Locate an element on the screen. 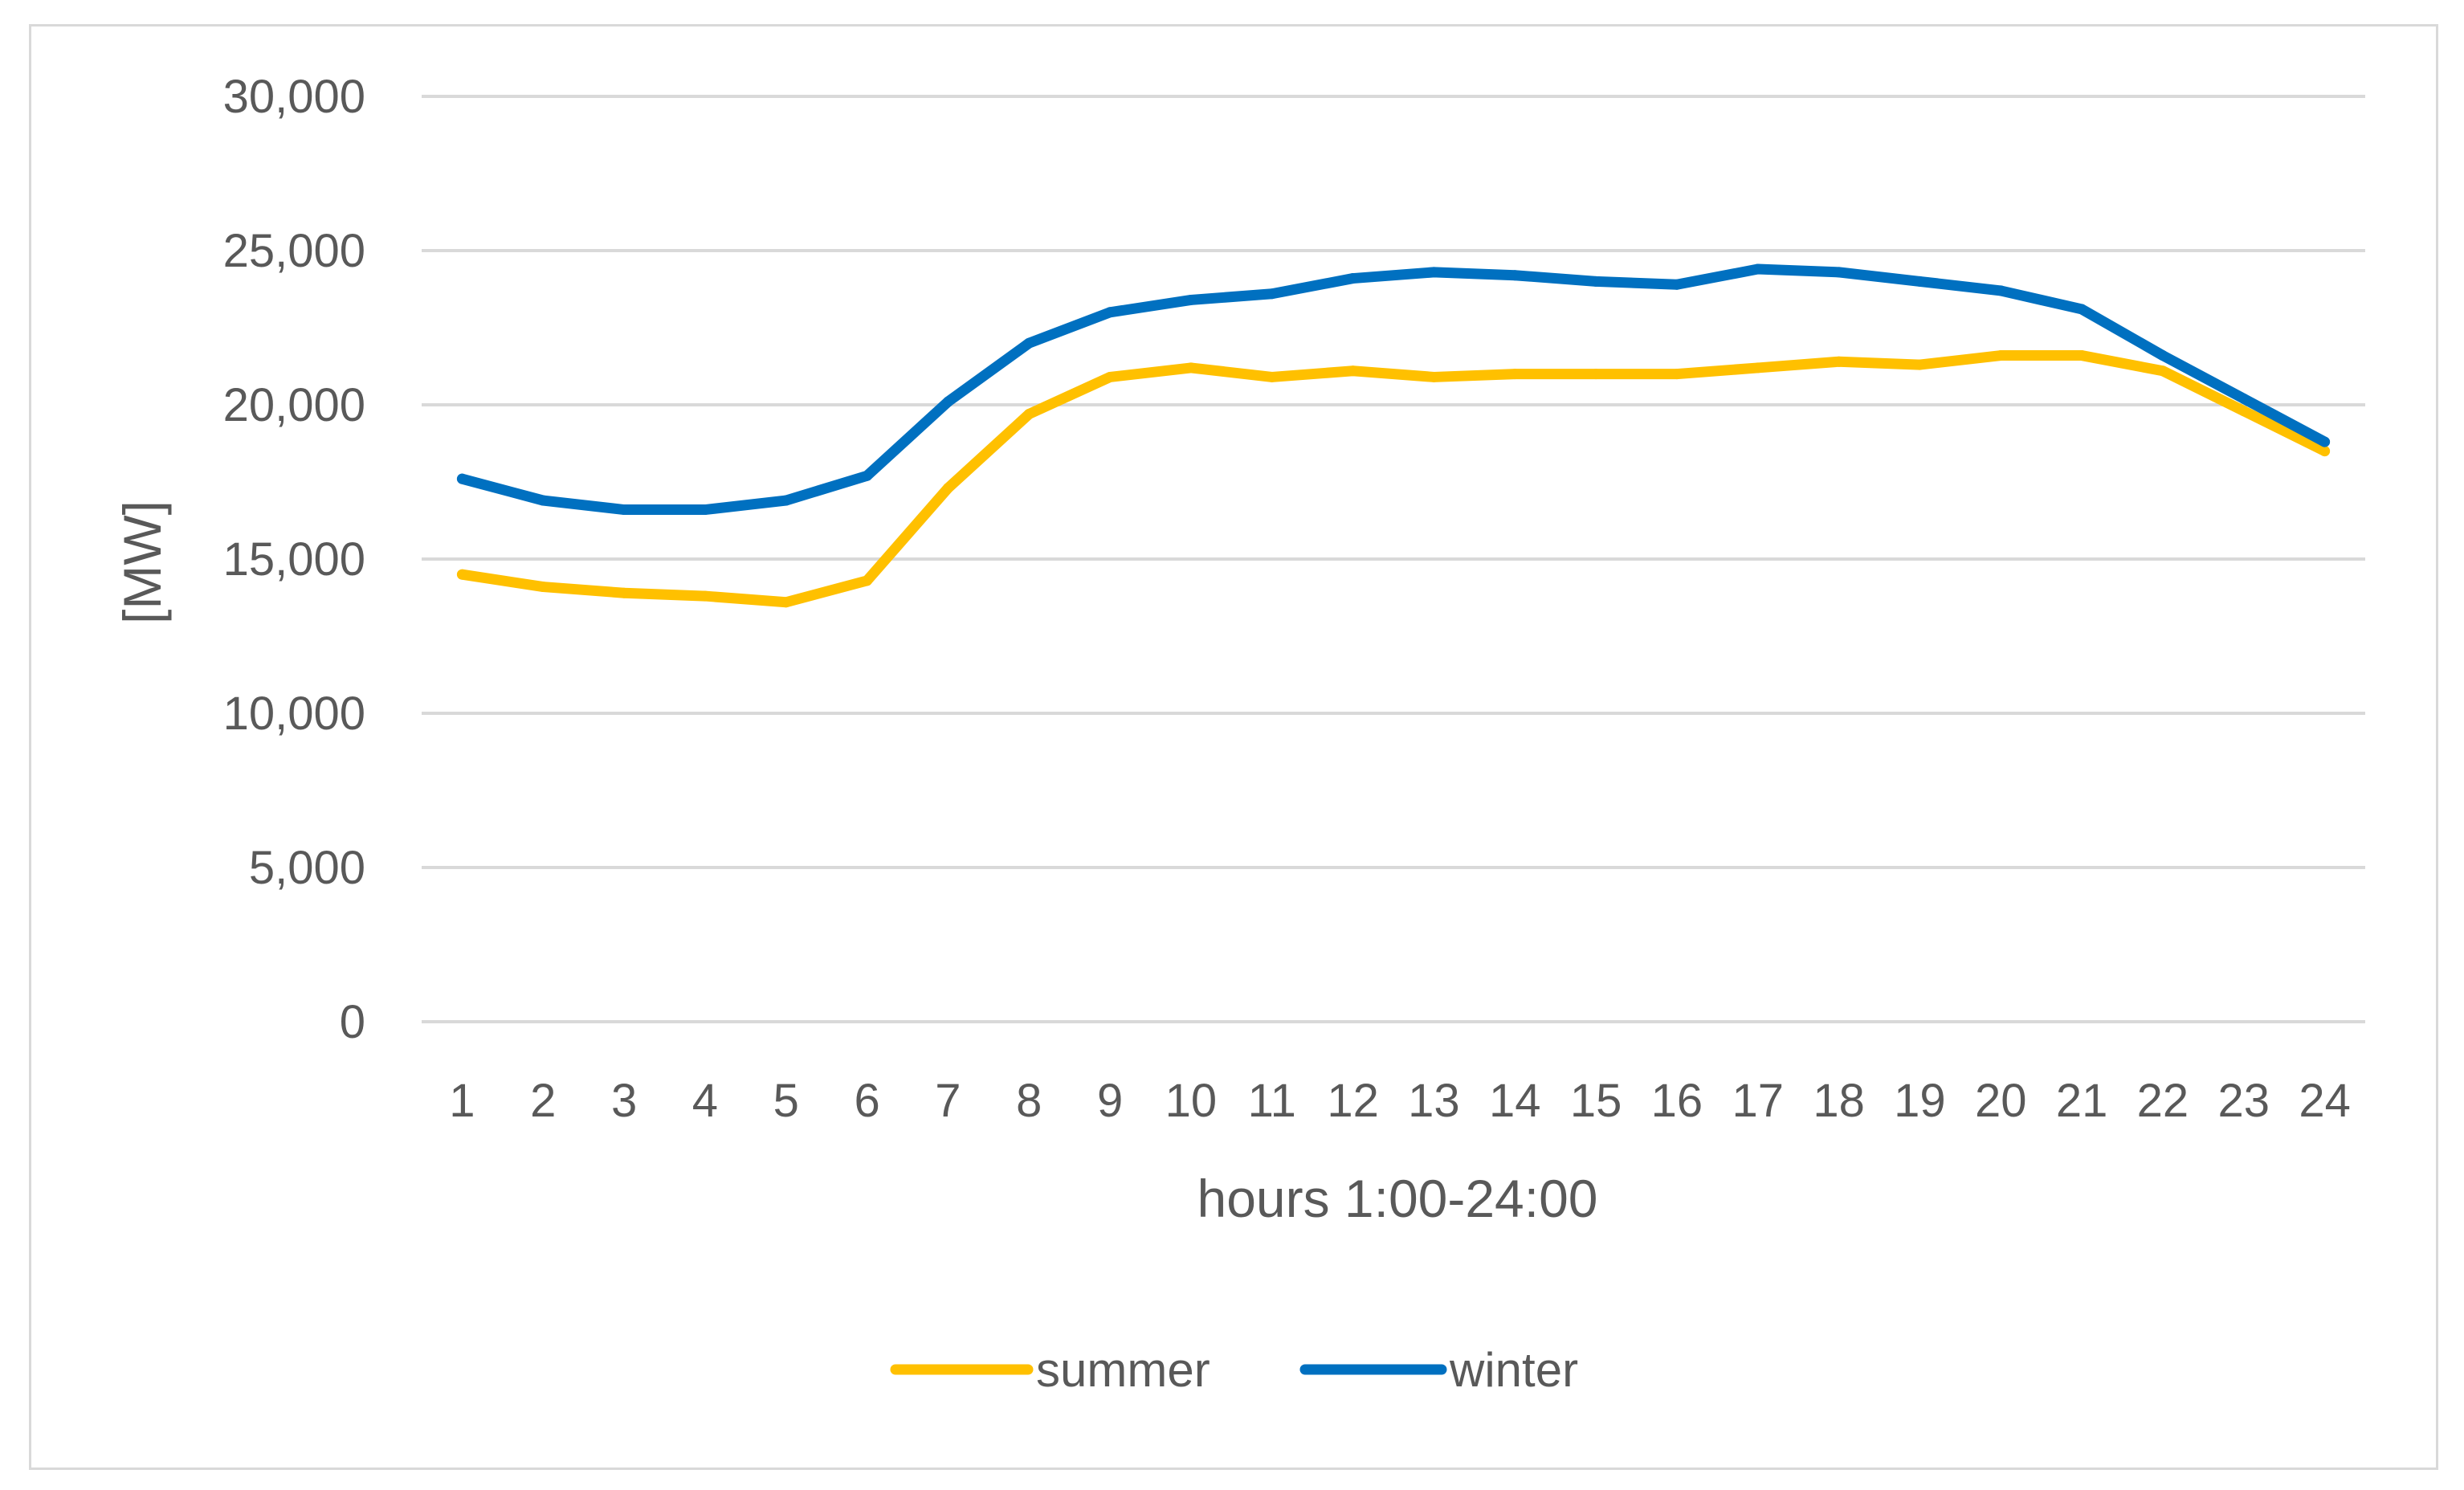 Image resolution: width=2464 pixels, height=1490 pixels. x-tick-label: 11 is located at coordinates (1272, 1101).